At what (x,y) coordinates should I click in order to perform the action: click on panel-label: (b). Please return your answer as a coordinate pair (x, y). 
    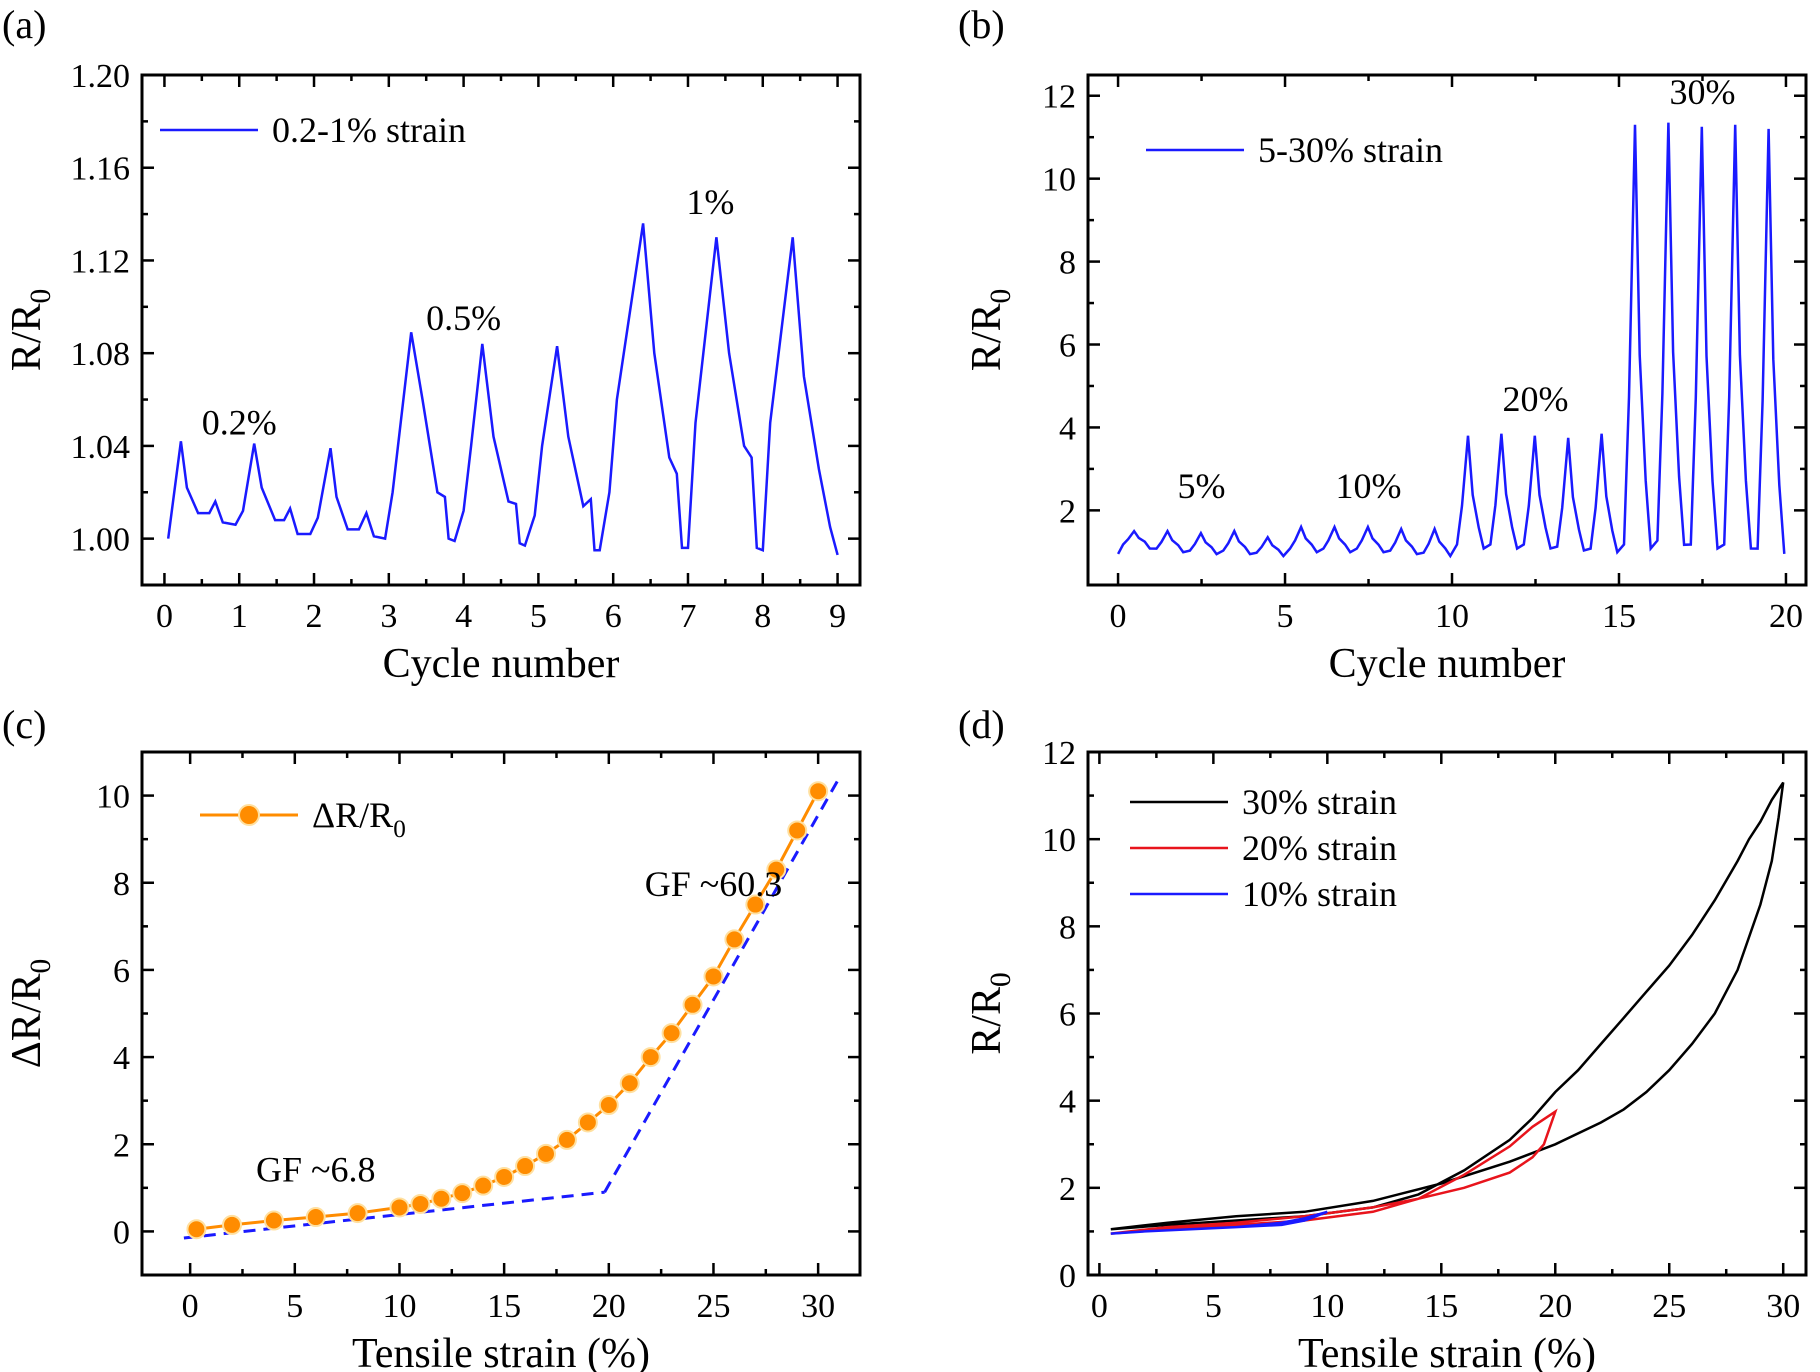
    Looking at the image, I should click on (981, 24).